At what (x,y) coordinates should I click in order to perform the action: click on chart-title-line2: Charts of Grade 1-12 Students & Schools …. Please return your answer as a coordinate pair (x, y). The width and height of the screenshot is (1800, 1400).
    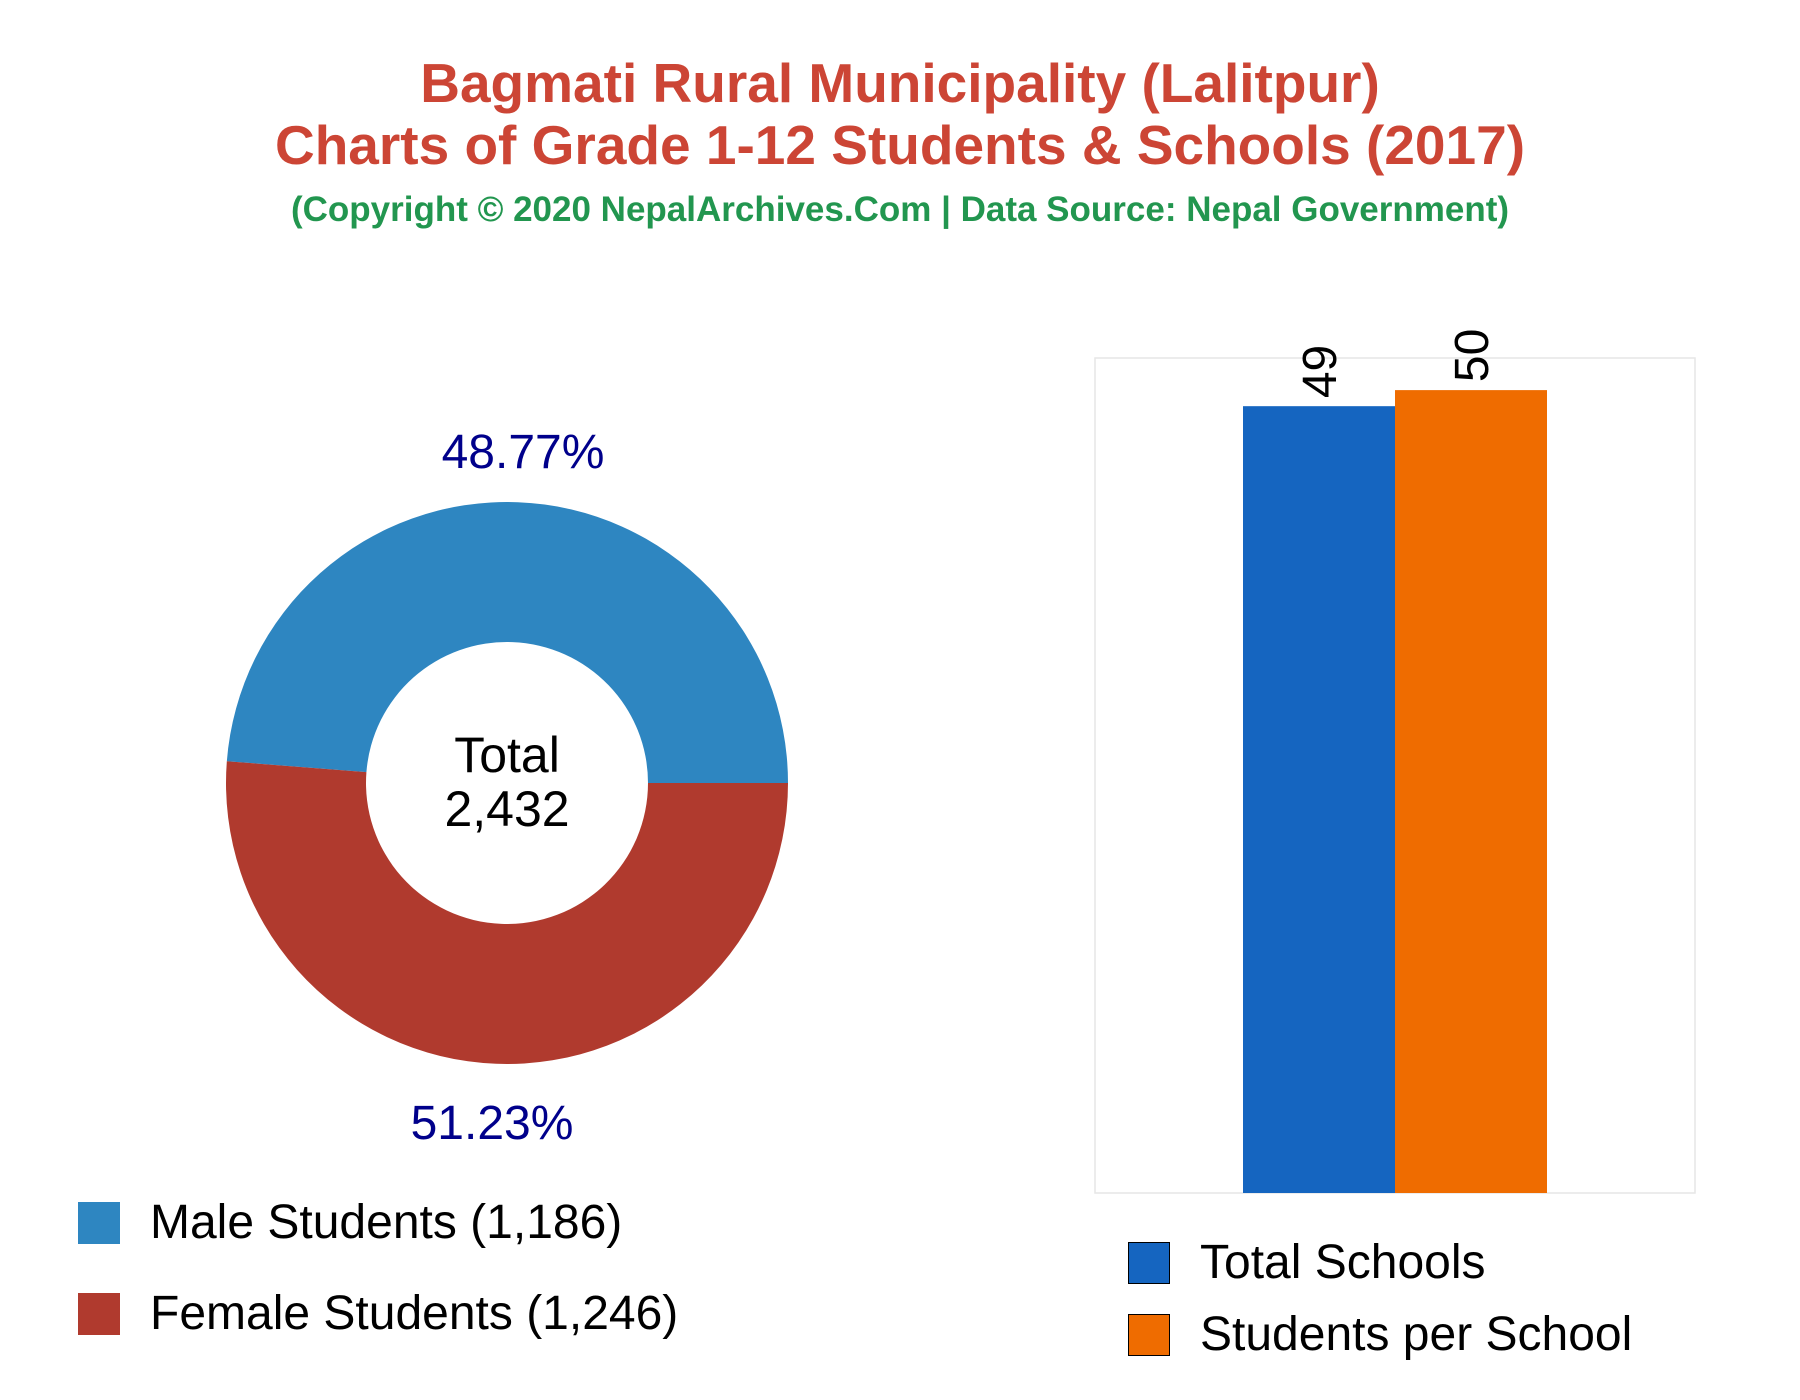
    Looking at the image, I should click on (900, 145).